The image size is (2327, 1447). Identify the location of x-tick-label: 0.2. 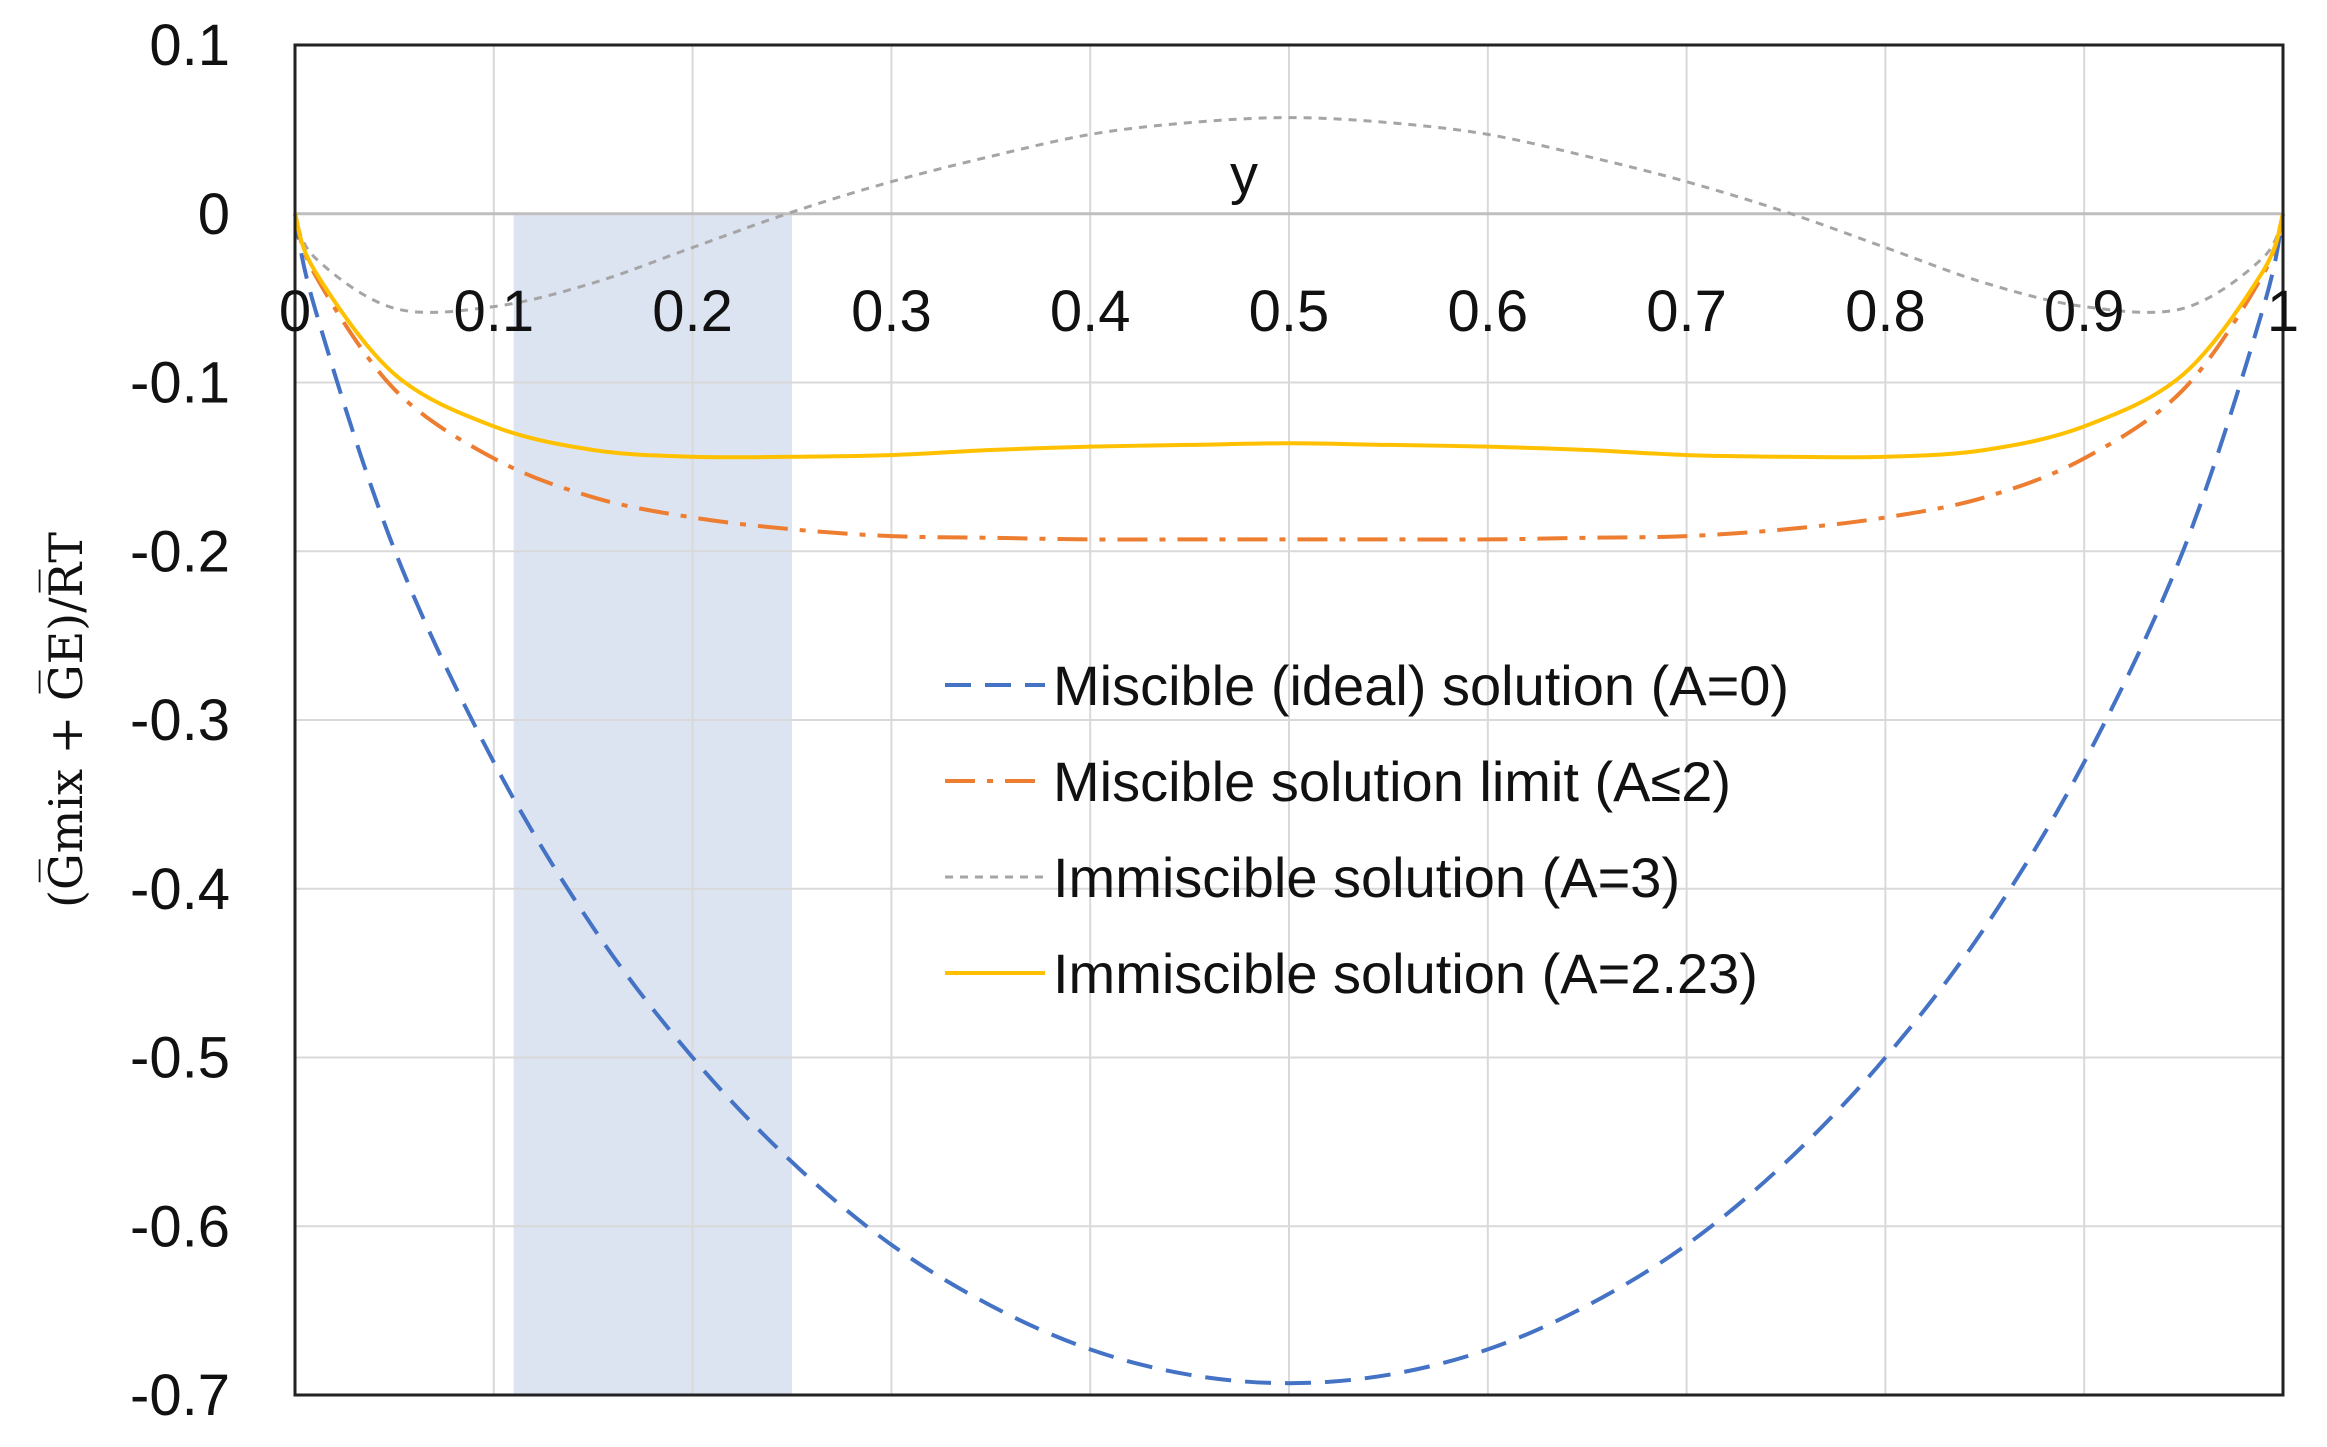
(692, 311).